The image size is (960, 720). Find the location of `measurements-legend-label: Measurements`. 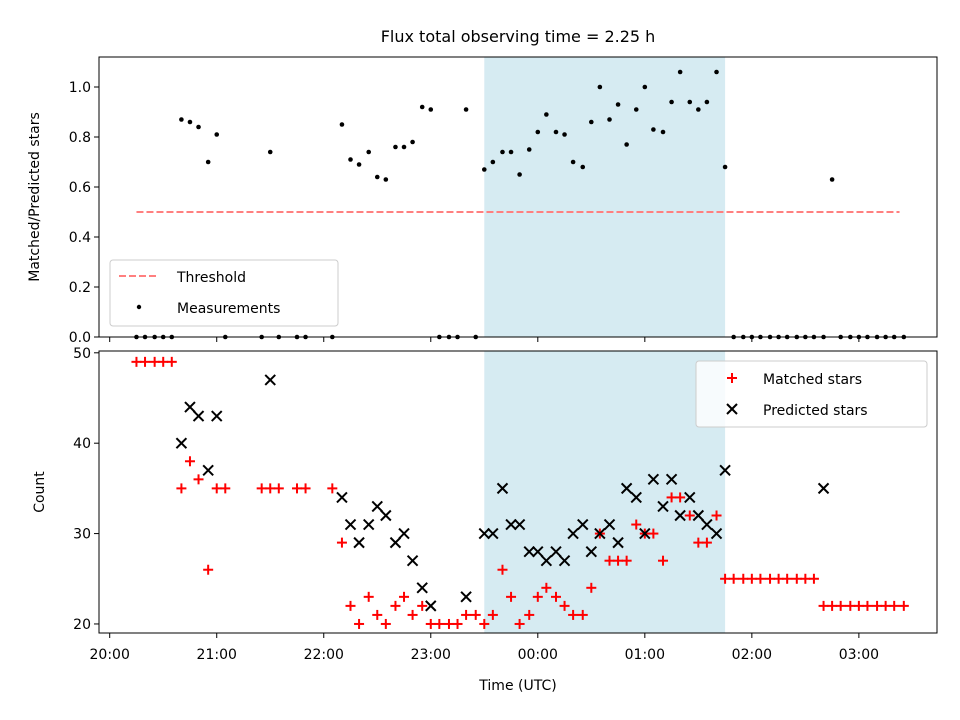

measurements-legend-label: Measurements is located at coordinates (228, 309).